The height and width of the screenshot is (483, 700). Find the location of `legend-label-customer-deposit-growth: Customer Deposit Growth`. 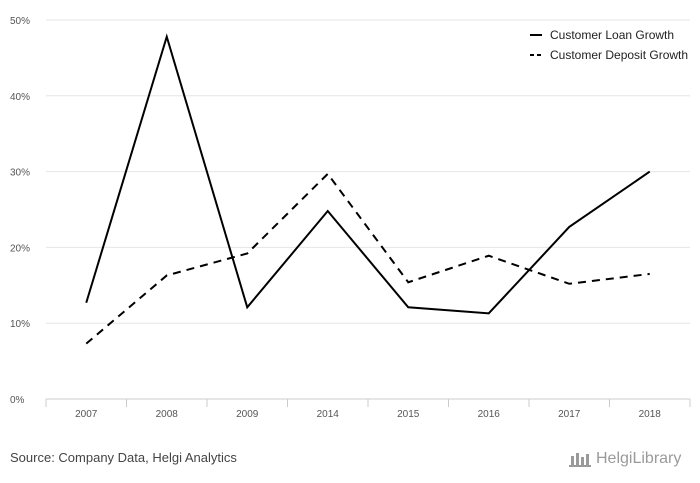

legend-label-customer-deposit-growth: Customer Deposit Growth is located at coordinates (619, 55).